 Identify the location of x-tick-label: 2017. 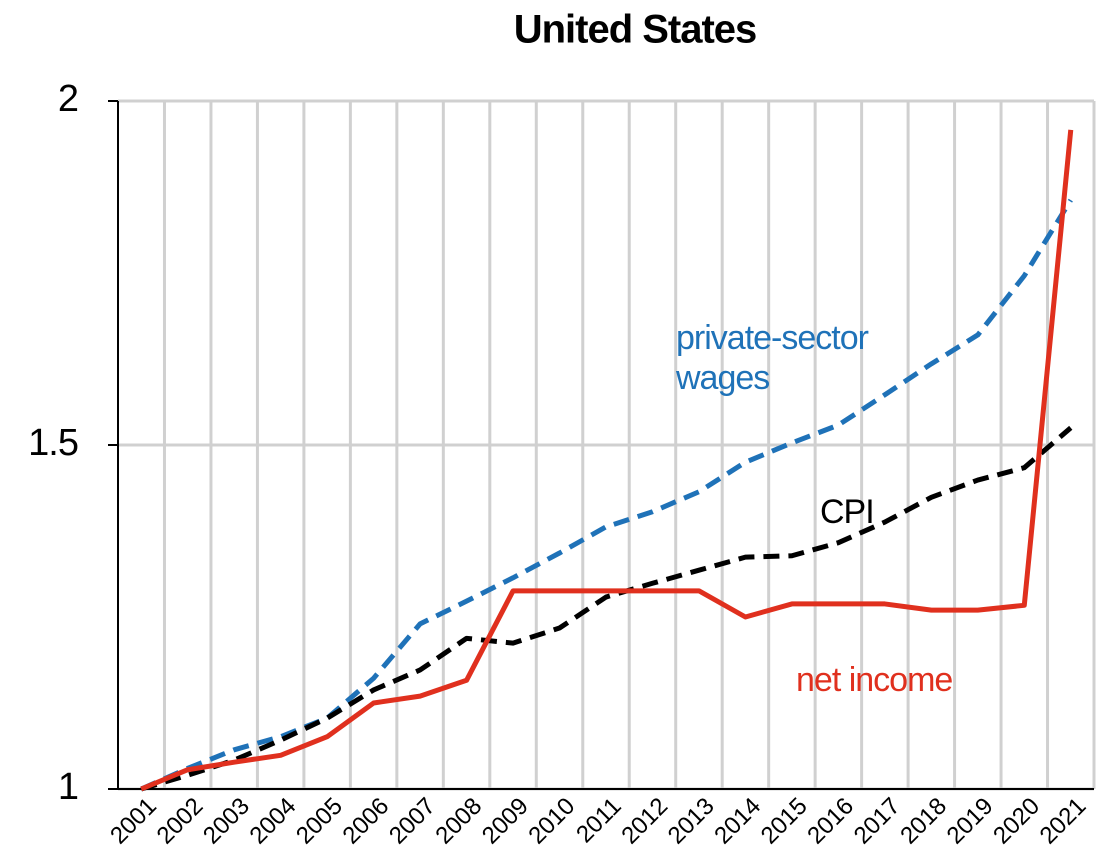
(877, 821).